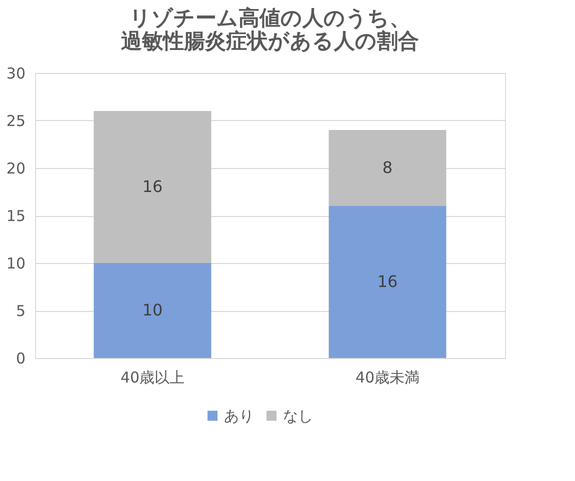 This screenshot has height=481, width=575. I want to click on y-tick-label: 20, so click(16, 169).